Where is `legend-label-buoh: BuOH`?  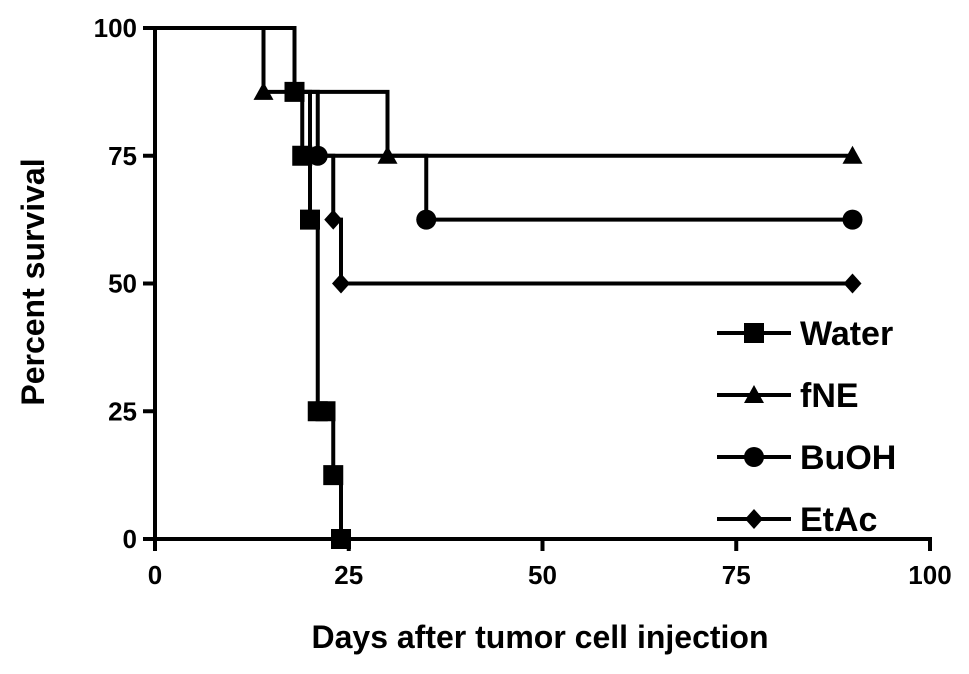 legend-label-buoh: BuOH is located at coordinates (848, 458).